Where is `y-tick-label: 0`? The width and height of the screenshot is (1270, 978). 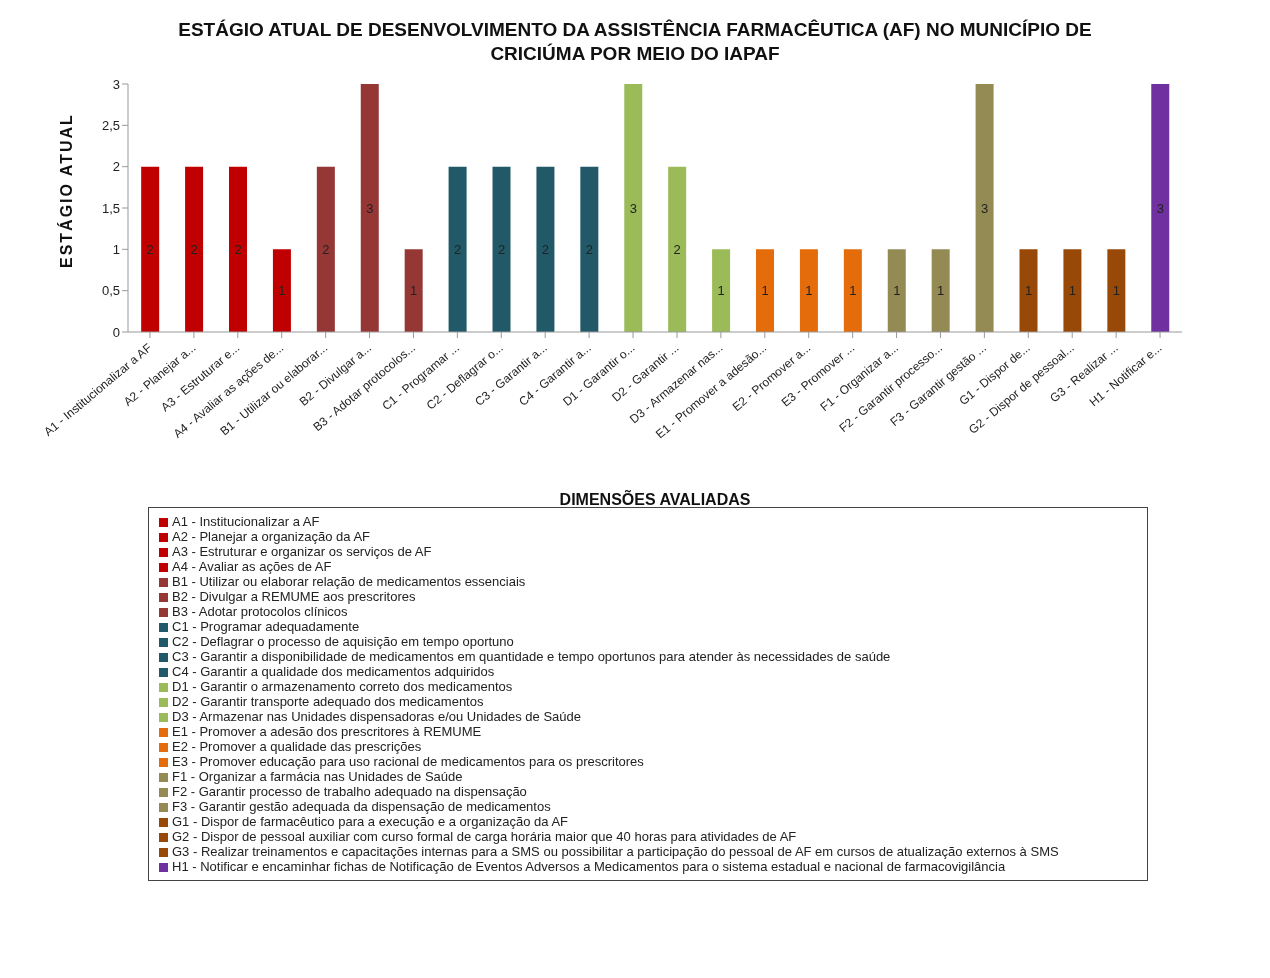
y-tick-label: 0 is located at coordinates (116, 332).